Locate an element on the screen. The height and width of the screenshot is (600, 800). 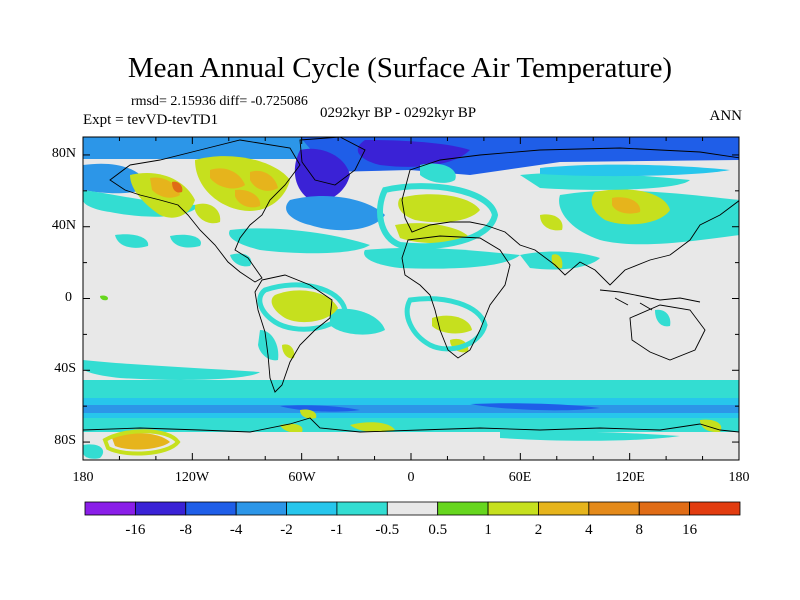
argentina-warm is located at coordinates (288, 351).